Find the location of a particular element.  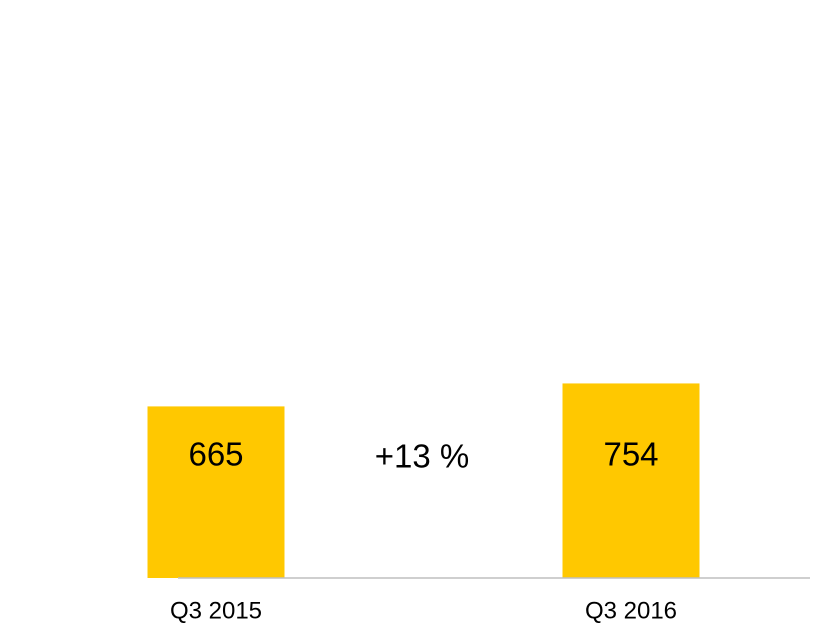

value-label: 754 is located at coordinates (630, 454).